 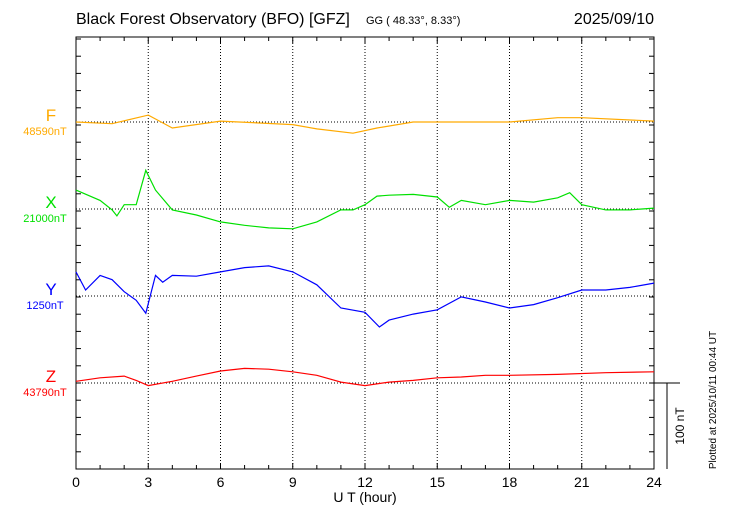 What do you see at coordinates (680, 426) in the screenshot?
I see `scale-label: 100 nT` at bounding box center [680, 426].